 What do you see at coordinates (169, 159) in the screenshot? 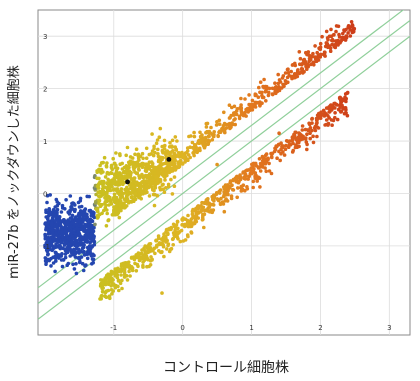
I see `highlighted-point` at bounding box center [169, 159].